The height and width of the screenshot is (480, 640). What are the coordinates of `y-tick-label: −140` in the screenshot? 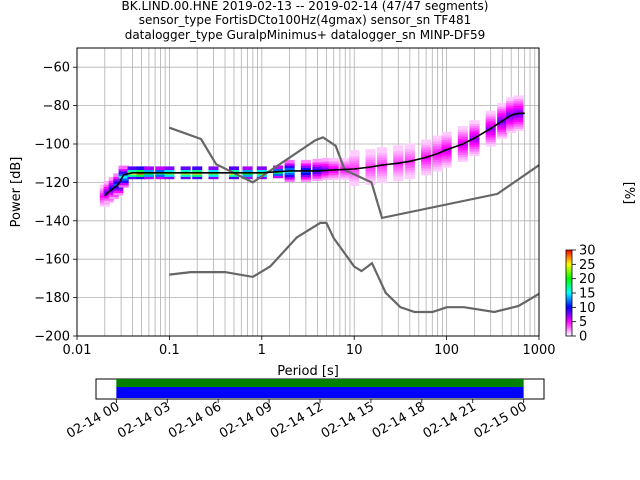 It's located at (52, 221).